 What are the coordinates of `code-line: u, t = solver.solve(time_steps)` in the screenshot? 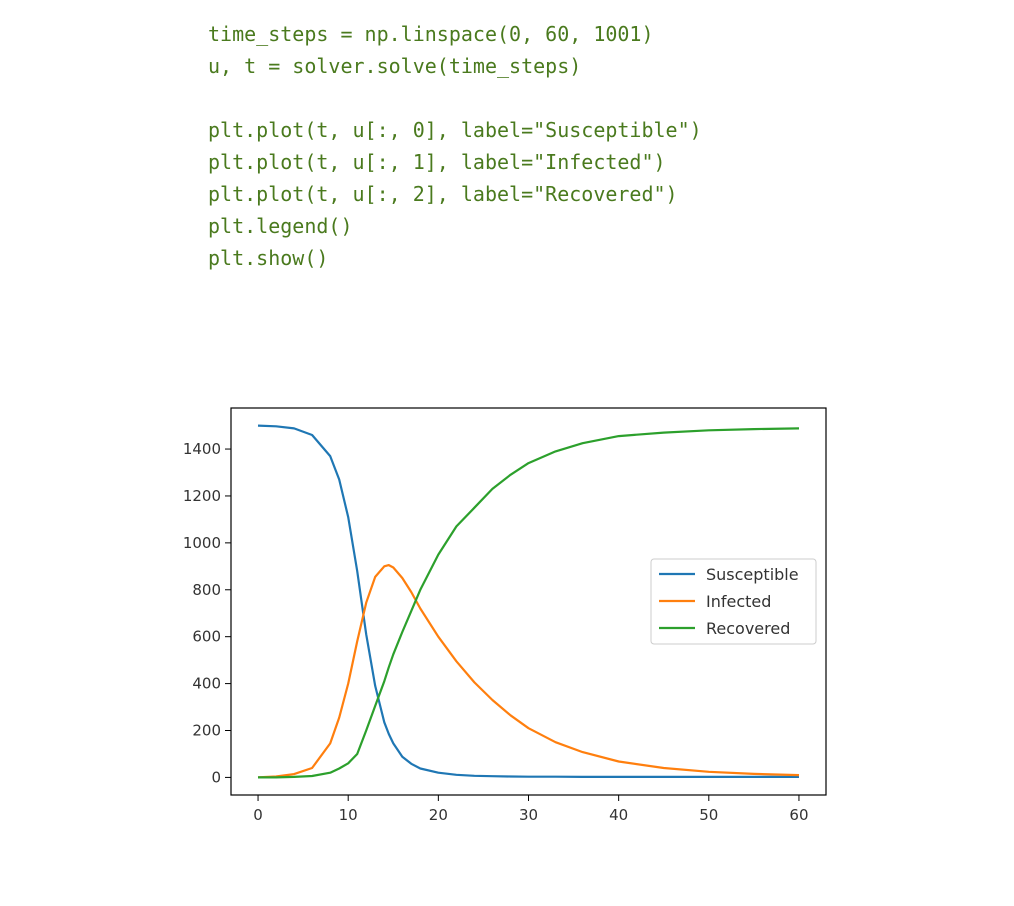 It's located at (395, 66).